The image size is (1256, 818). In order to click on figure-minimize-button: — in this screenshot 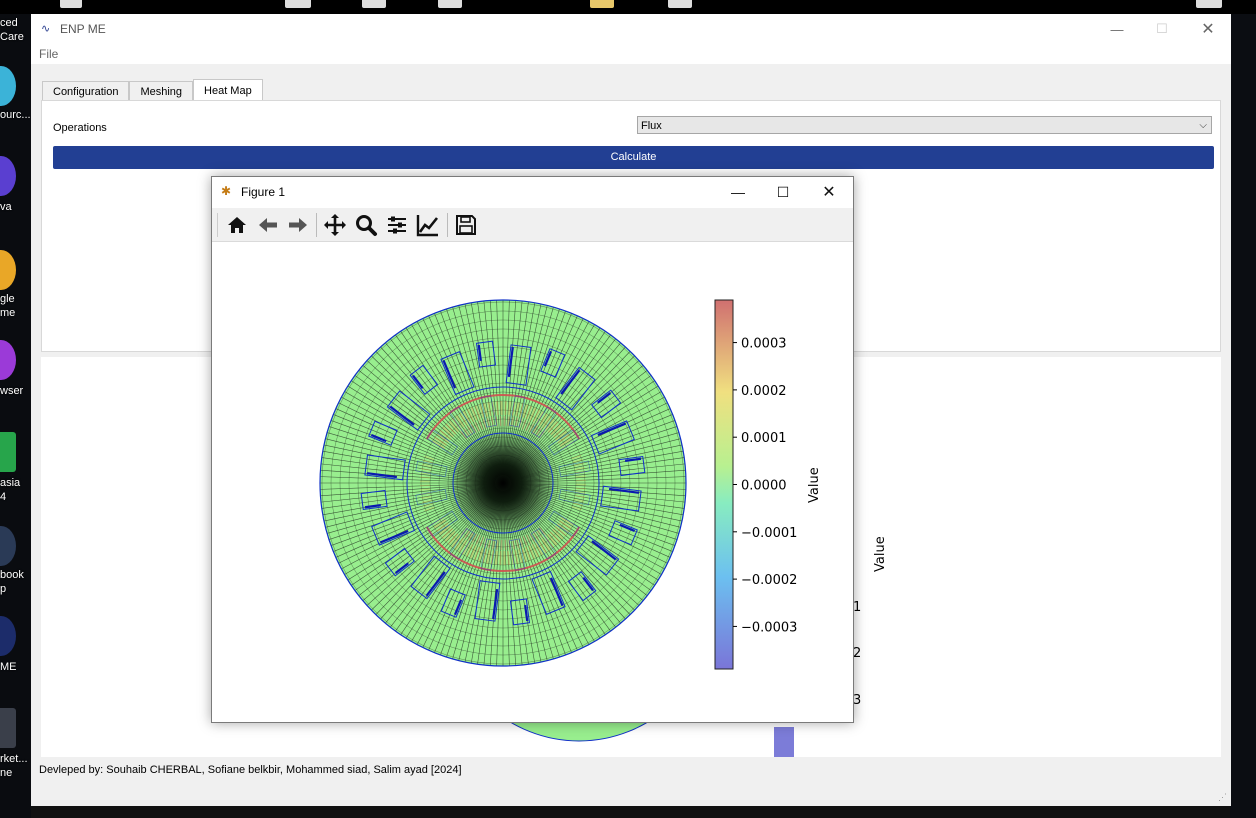, I will do `click(738, 192)`.